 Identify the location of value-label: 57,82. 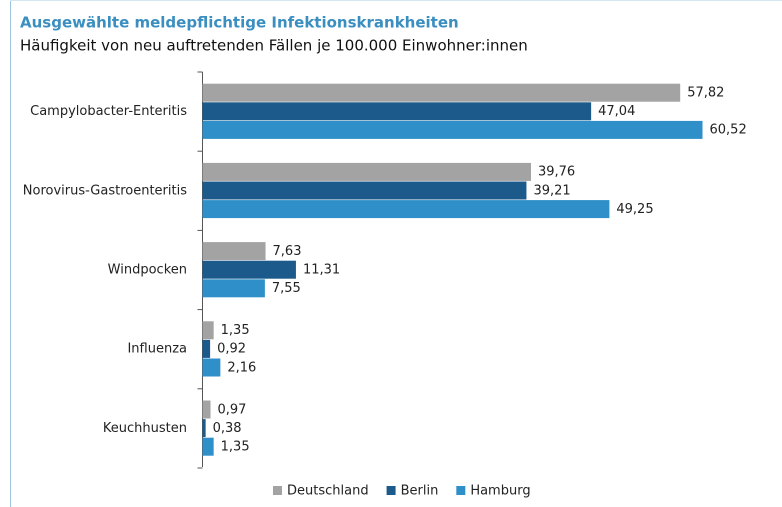
(705, 93).